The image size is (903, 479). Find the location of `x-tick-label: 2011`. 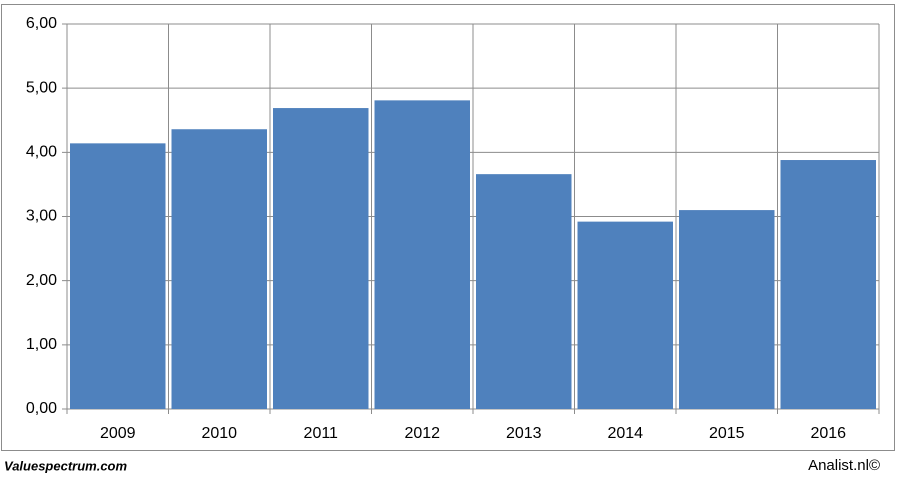

x-tick-label: 2011 is located at coordinates (321, 433).